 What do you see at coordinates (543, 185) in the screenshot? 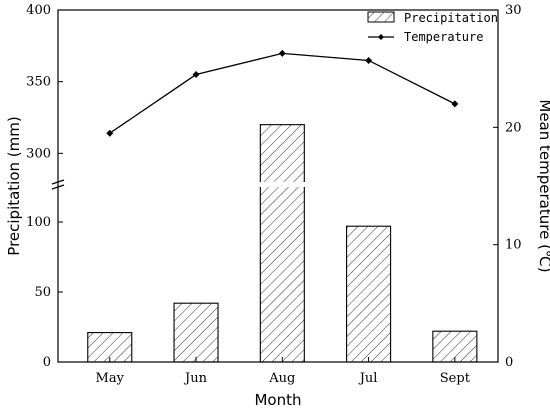
I see `y2-axis-title: Mean temperature (℃)` at bounding box center [543, 185].